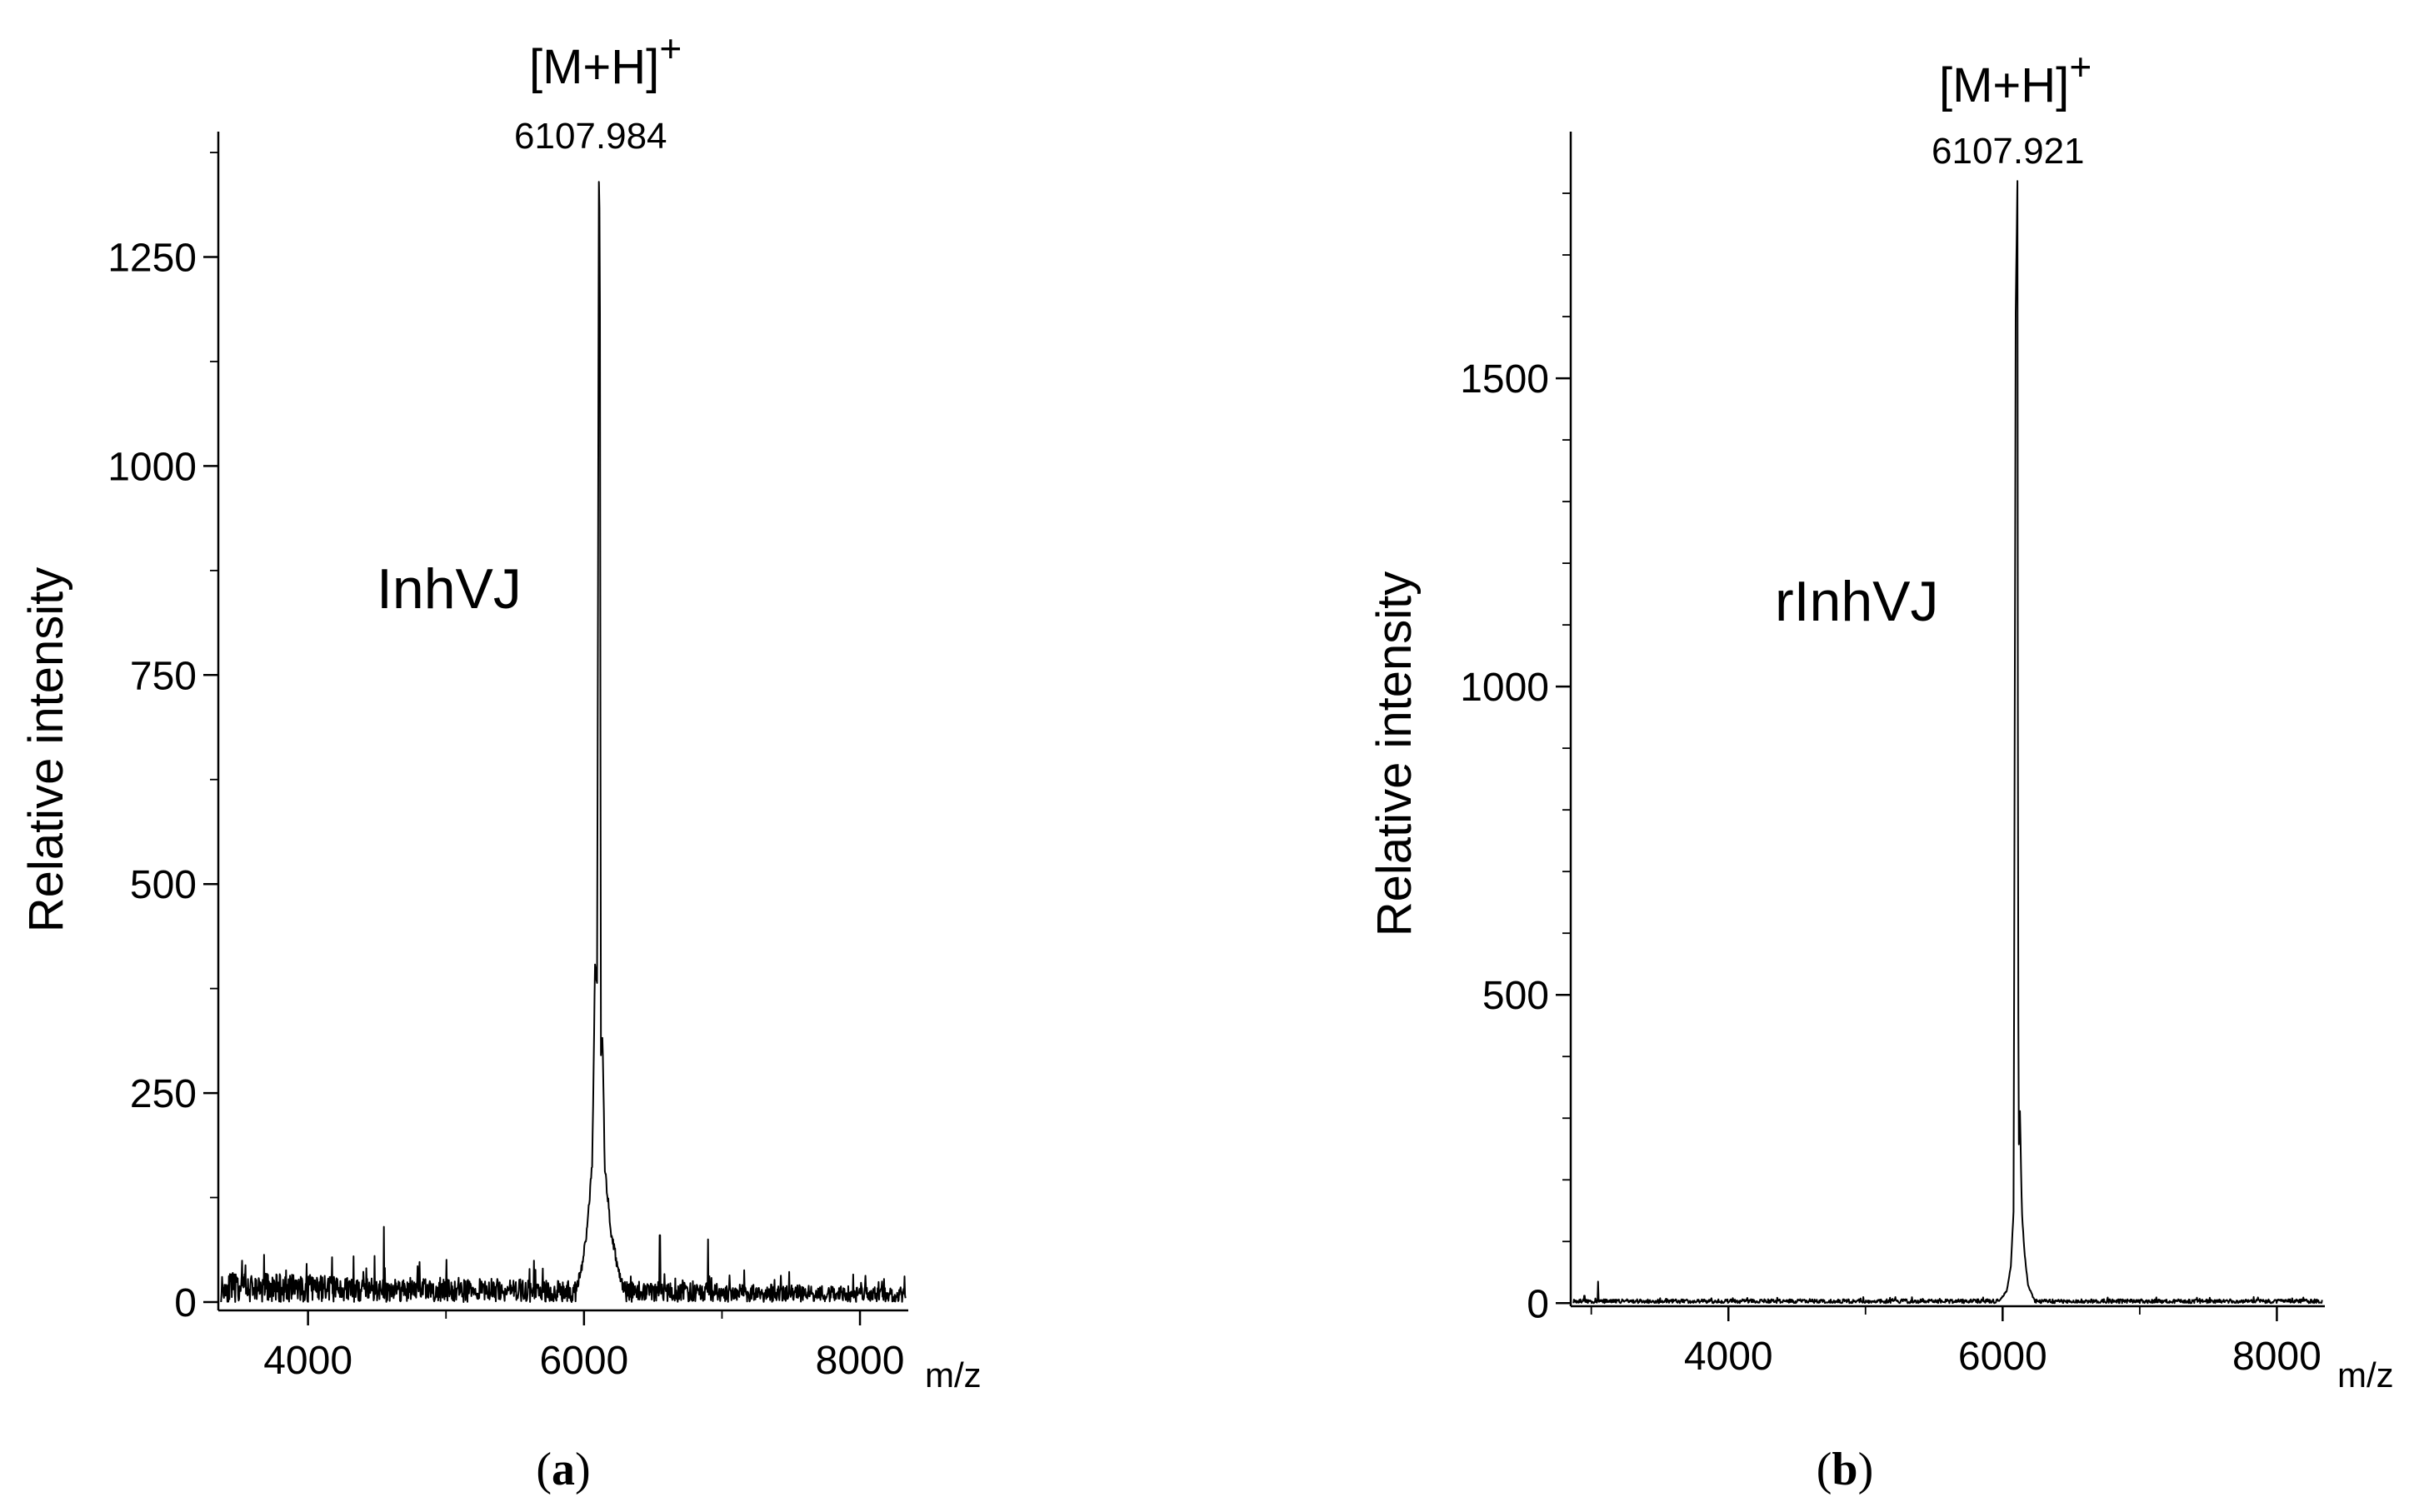 The width and height of the screenshot is (2429, 1512). I want to click on panel-a-y-tick-label: 500, so click(164, 885).